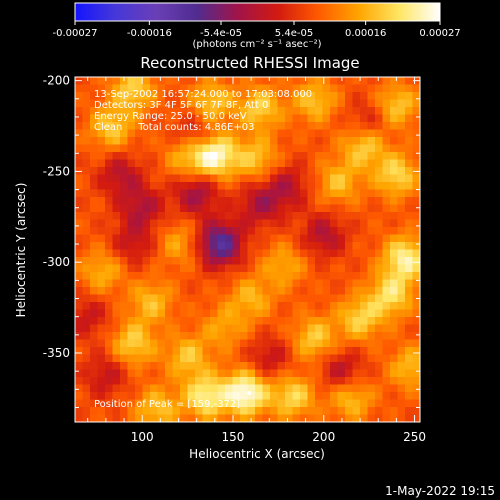 The width and height of the screenshot is (500, 500). I want to click on colorbar-tick-label: -0.00027, so click(75, 33).